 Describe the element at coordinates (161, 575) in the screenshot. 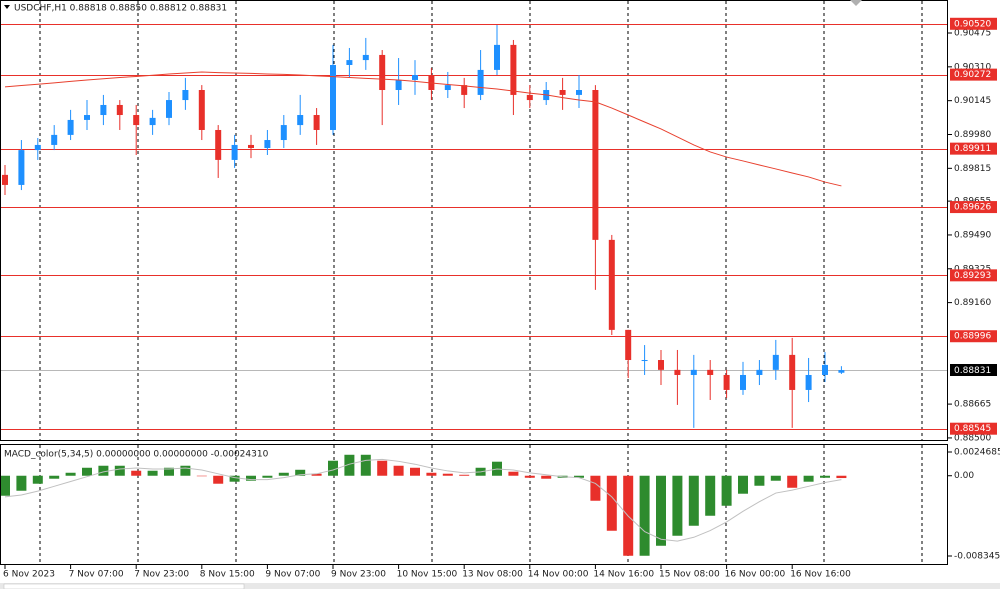

I see `x-tick-label: 7 Nov 23:00` at that location.